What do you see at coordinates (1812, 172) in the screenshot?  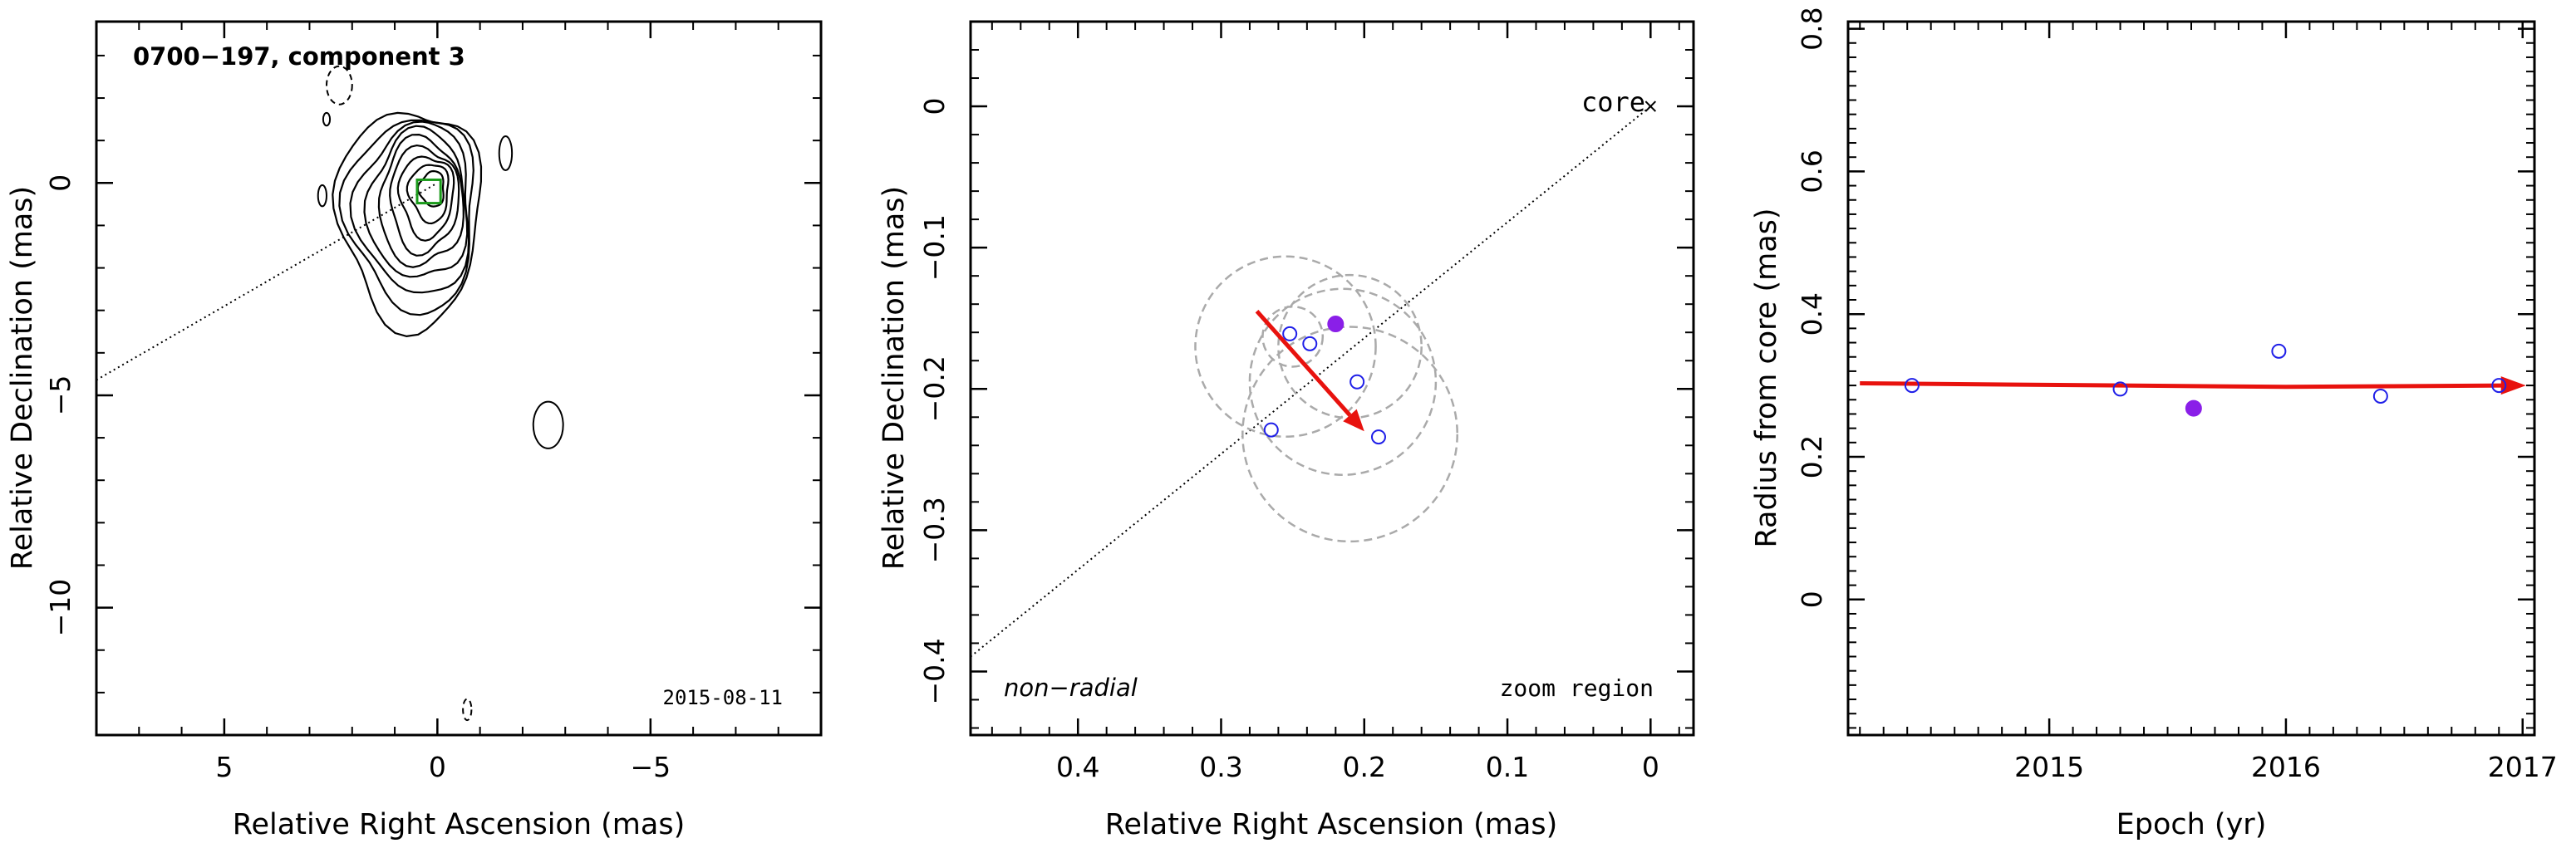 I see `y-tick-label: 0.6` at bounding box center [1812, 172].